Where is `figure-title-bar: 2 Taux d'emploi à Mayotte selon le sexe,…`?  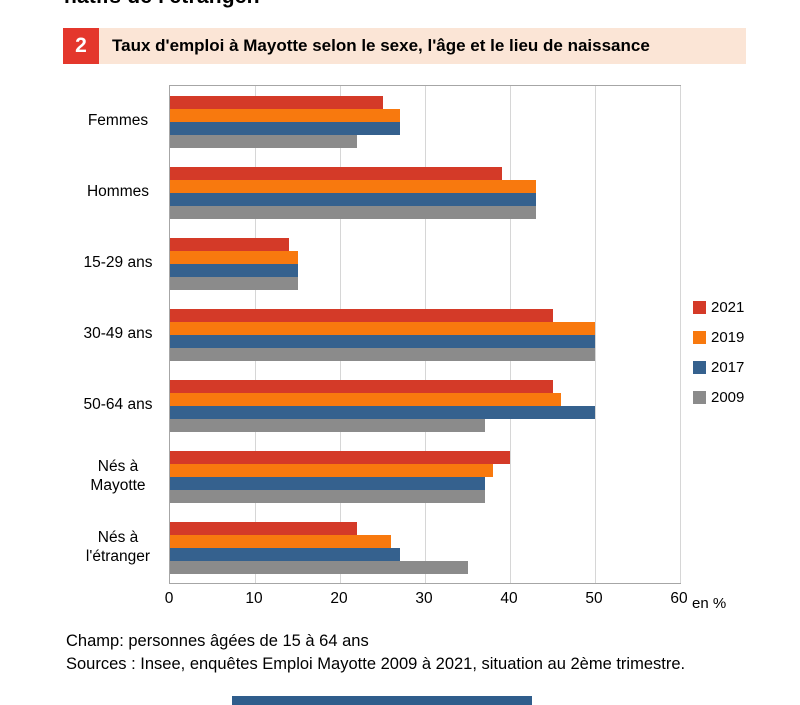
figure-title-bar: 2 Taux d'emploi à Mayotte selon le sexe,… is located at coordinates (404, 46).